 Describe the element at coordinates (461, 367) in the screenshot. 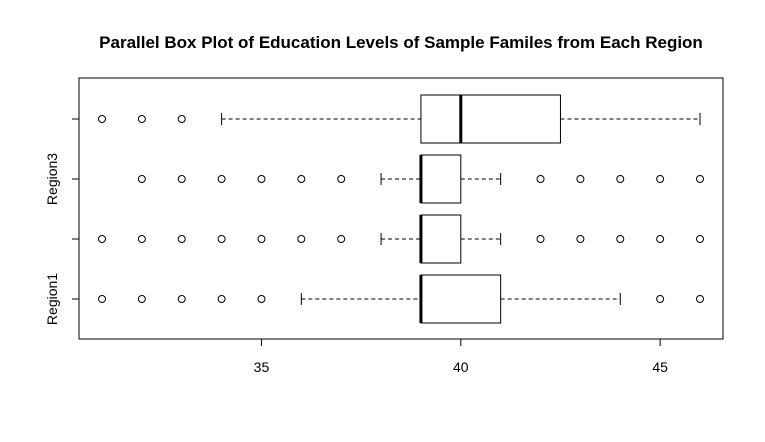

I see `x-axis-tick-label: 40` at that location.